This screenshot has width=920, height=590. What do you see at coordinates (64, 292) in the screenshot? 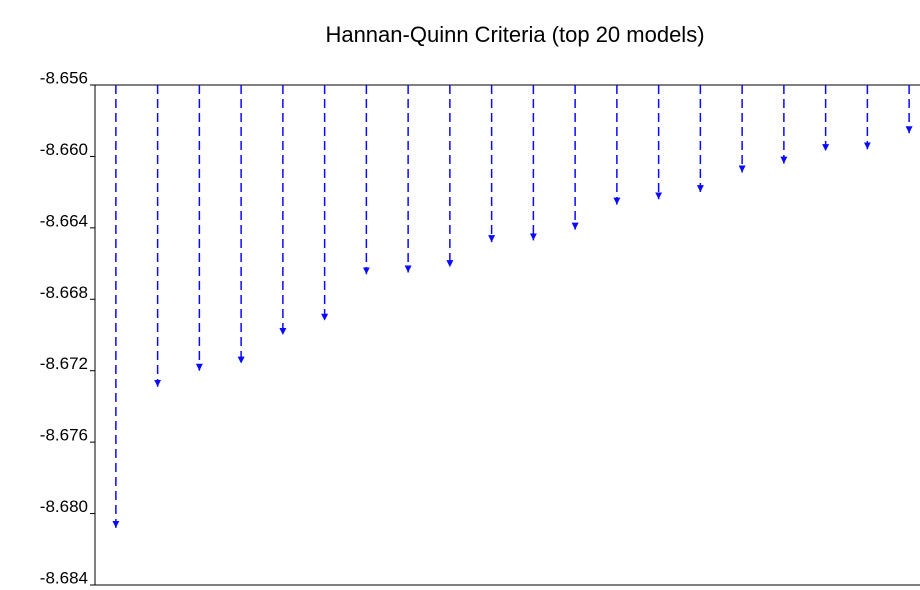
I see `y-tick-label: -8.668` at bounding box center [64, 292].